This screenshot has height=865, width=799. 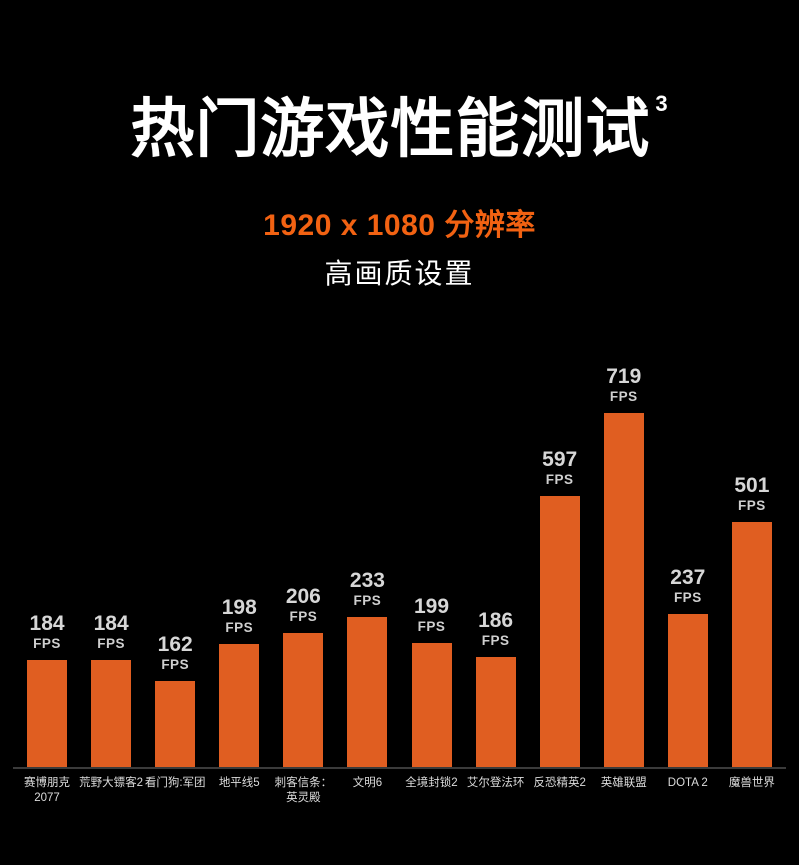 I want to click on bar-value-number: 597, so click(x=560, y=460).